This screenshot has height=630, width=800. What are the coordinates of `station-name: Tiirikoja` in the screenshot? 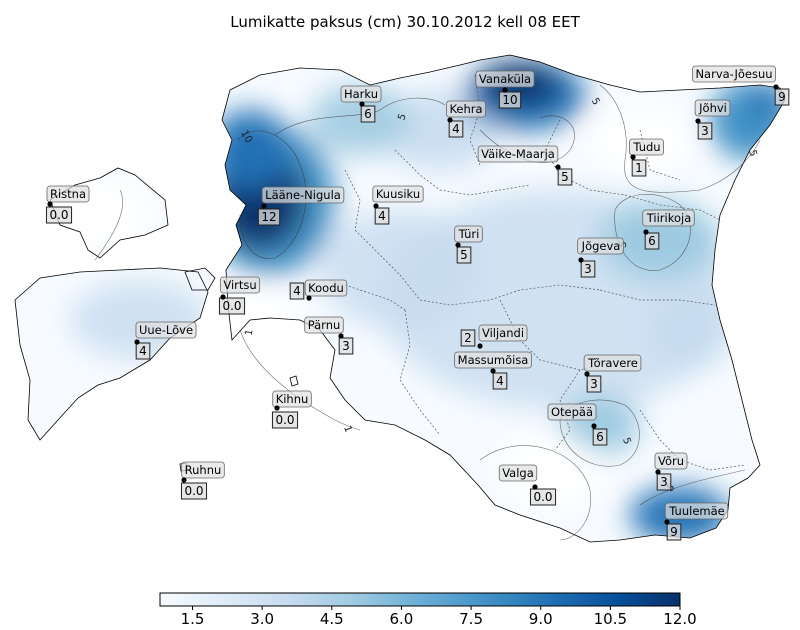 It's located at (669, 218).